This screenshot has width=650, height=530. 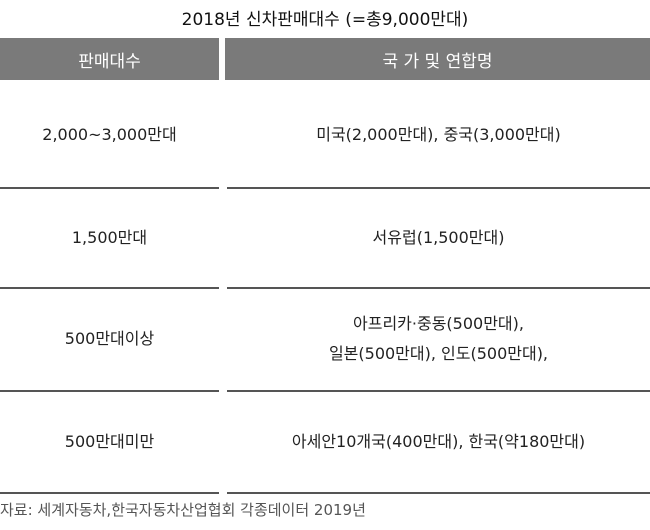 I want to click on countries-line: 아세안10개국(400만대), 한국(약180만대), so click(x=438, y=441).